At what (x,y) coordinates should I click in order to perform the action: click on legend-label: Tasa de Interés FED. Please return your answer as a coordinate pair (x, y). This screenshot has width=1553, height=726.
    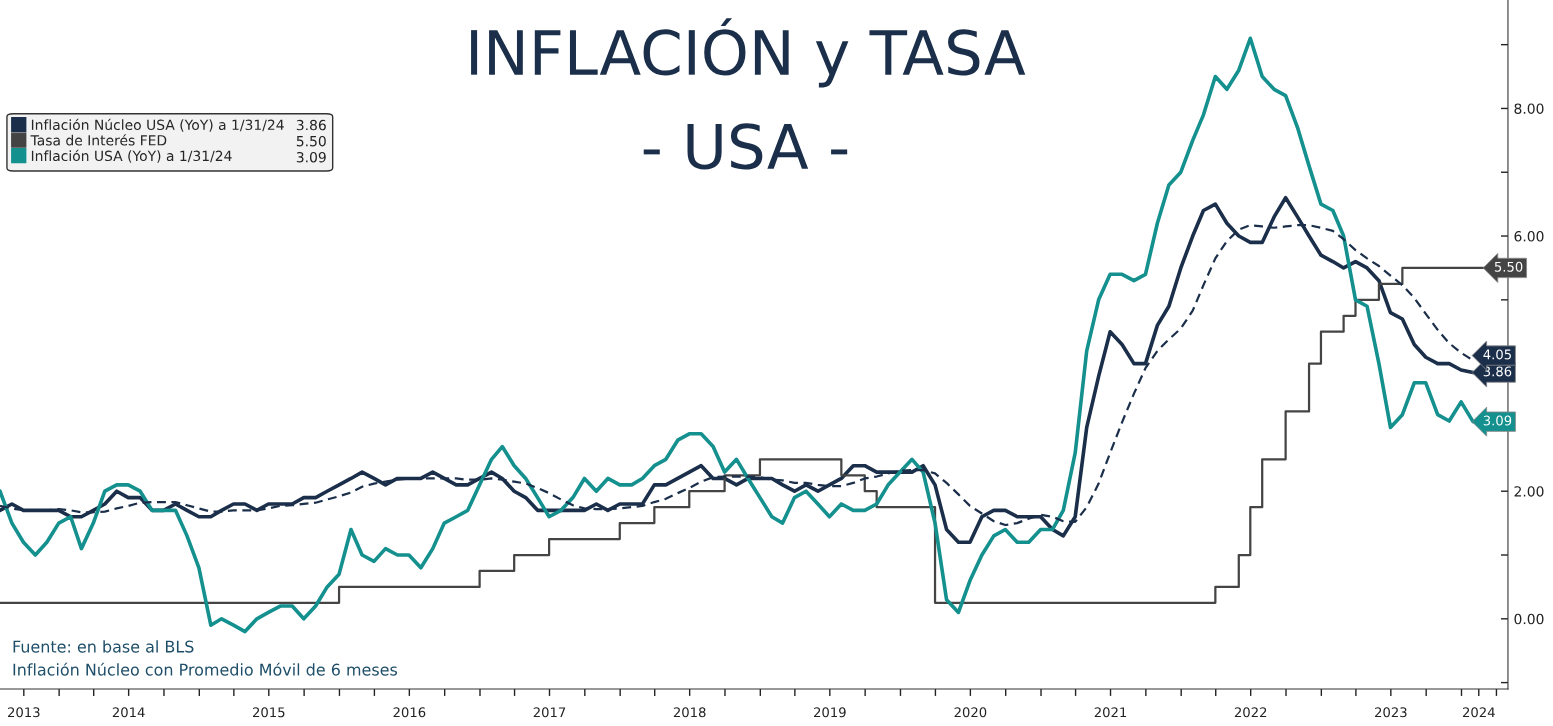
    Looking at the image, I should click on (98, 140).